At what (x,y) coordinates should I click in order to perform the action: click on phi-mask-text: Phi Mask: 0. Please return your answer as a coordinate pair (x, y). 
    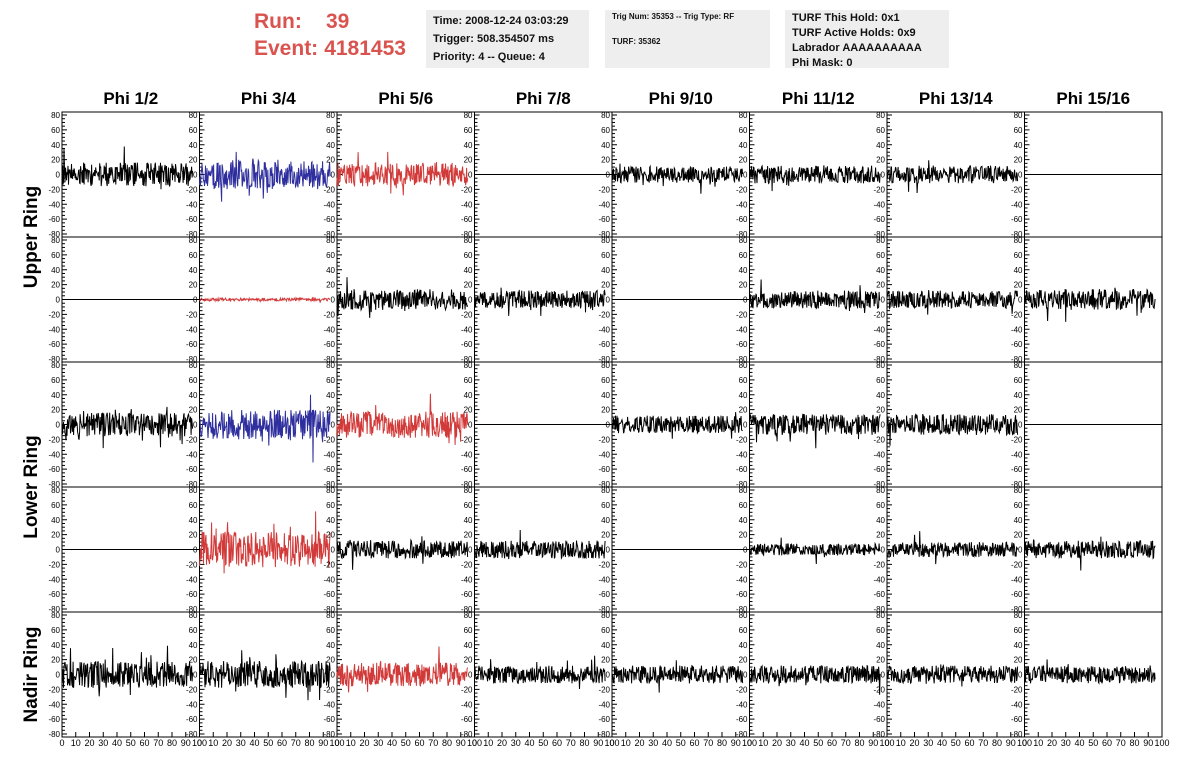
    Looking at the image, I should click on (822, 63).